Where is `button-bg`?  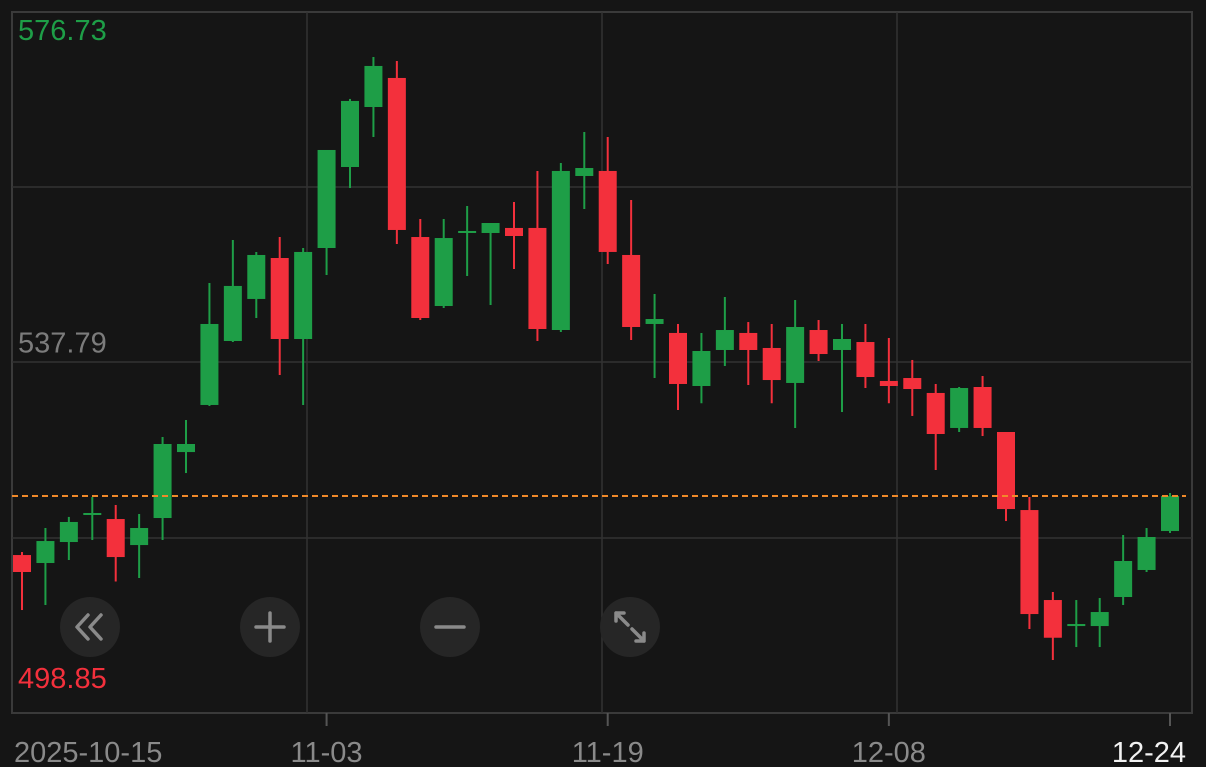 button-bg is located at coordinates (630, 627).